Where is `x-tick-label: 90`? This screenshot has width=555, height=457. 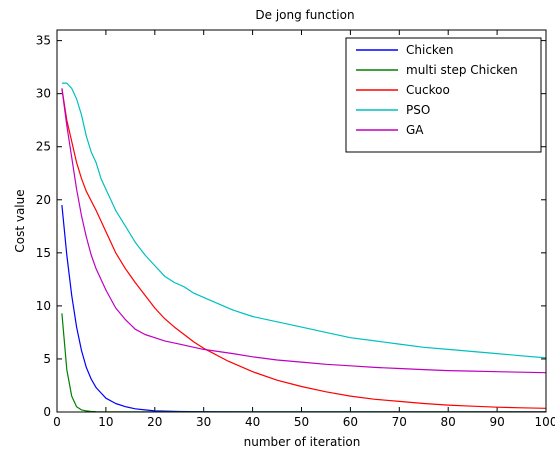 x-tick-label: 90 is located at coordinates (496, 422).